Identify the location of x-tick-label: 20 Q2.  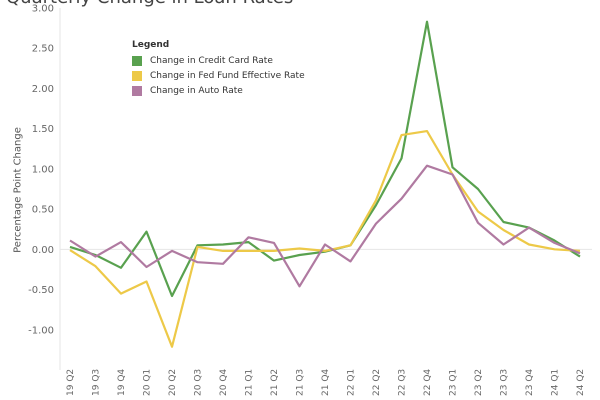
(173, 382).